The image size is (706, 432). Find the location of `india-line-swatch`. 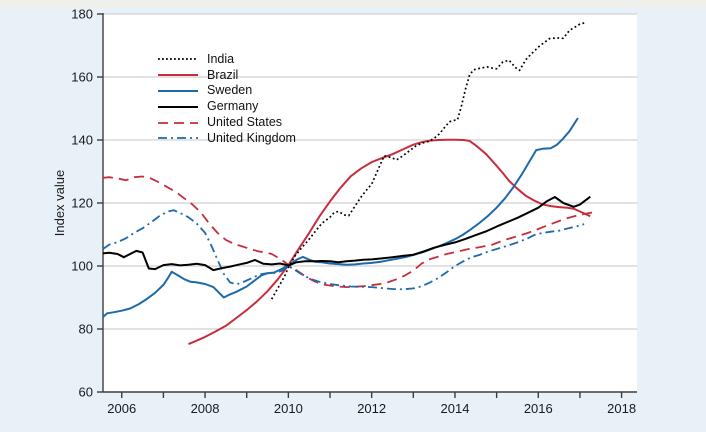

india-line-swatch is located at coordinates (178, 59).